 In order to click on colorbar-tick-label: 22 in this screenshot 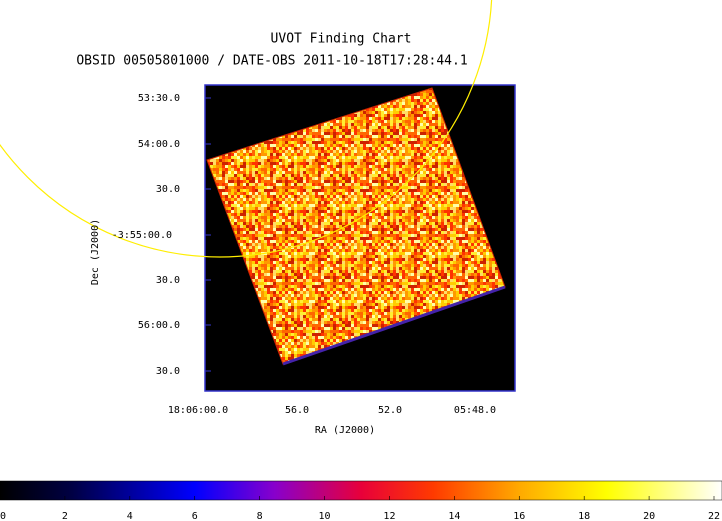, I will do `click(714, 516)`.